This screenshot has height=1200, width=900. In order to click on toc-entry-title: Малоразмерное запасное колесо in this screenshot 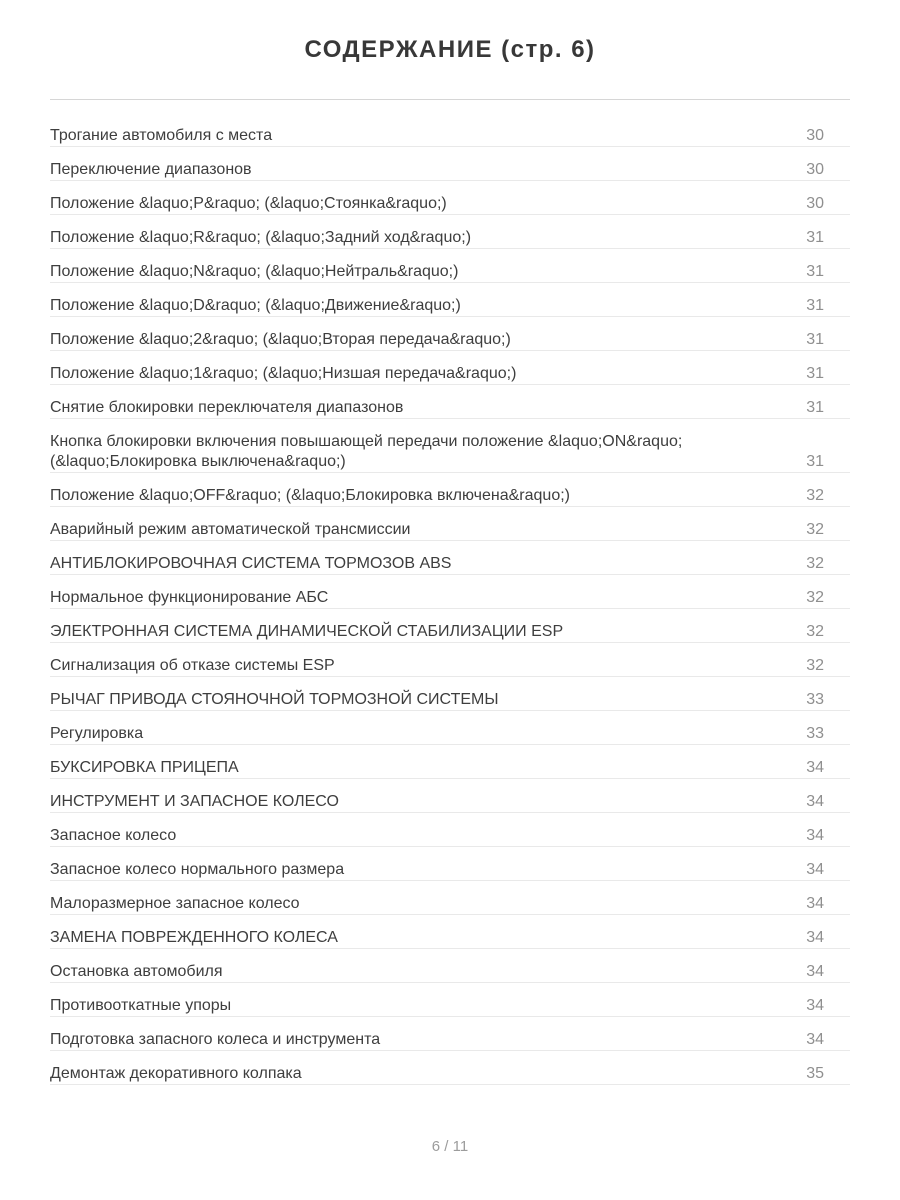, I will do `click(175, 903)`.